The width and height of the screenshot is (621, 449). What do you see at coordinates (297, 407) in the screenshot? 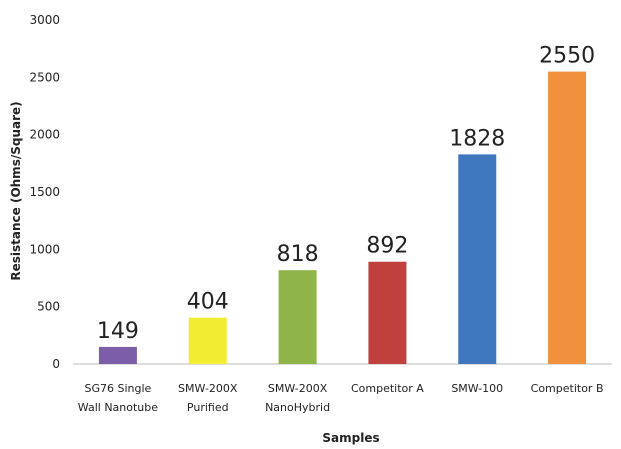
I see `x-tick-label: NanoHybrid` at bounding box center [297, 407].